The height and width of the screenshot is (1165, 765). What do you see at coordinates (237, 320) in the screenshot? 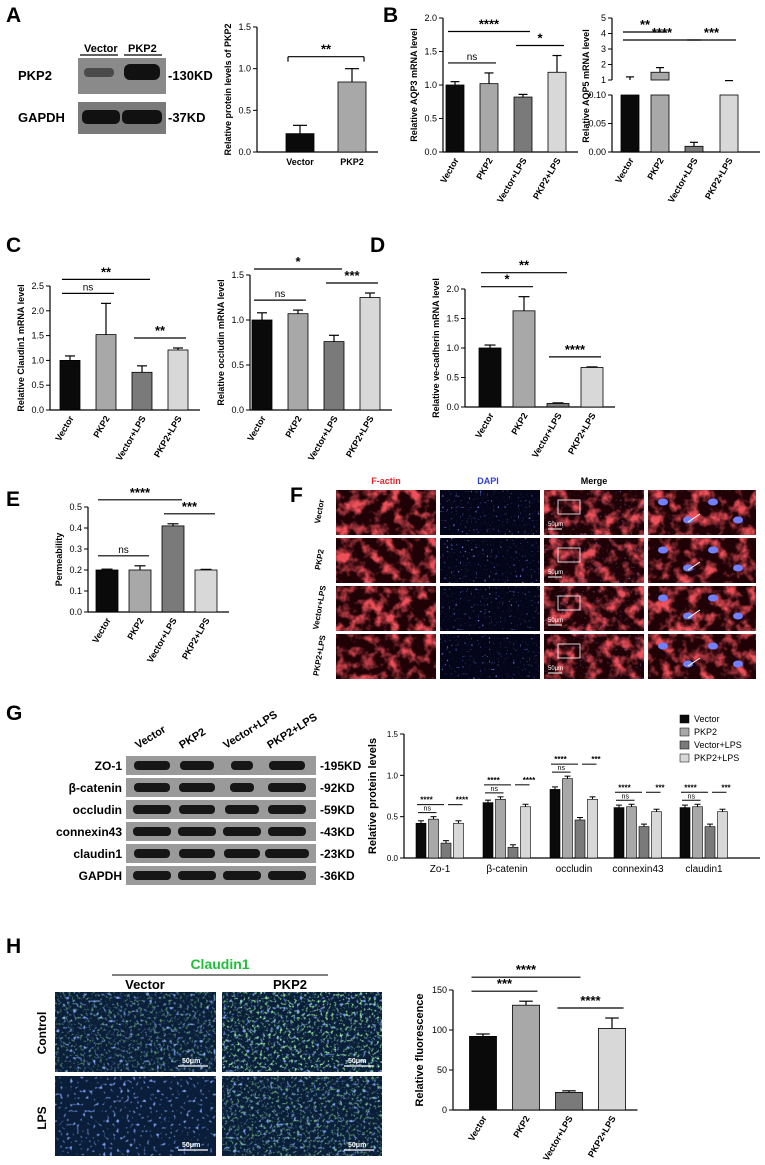
I see `y-tick-label: 1.0` at bounding box center [237, 320].